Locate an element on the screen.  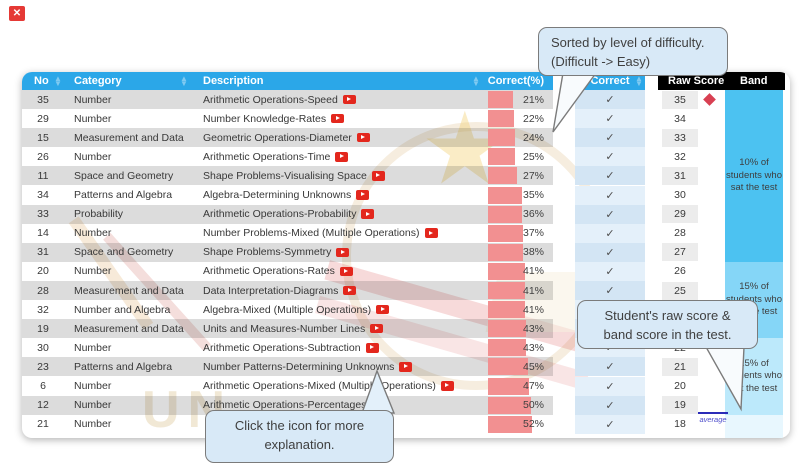
cell-correct-pct: 43% is located at coordinates (533, 347).